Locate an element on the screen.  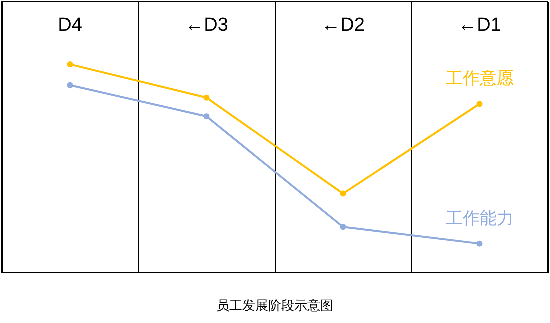
x-tick-label: ←D3 is located at coordinates (206, 25).